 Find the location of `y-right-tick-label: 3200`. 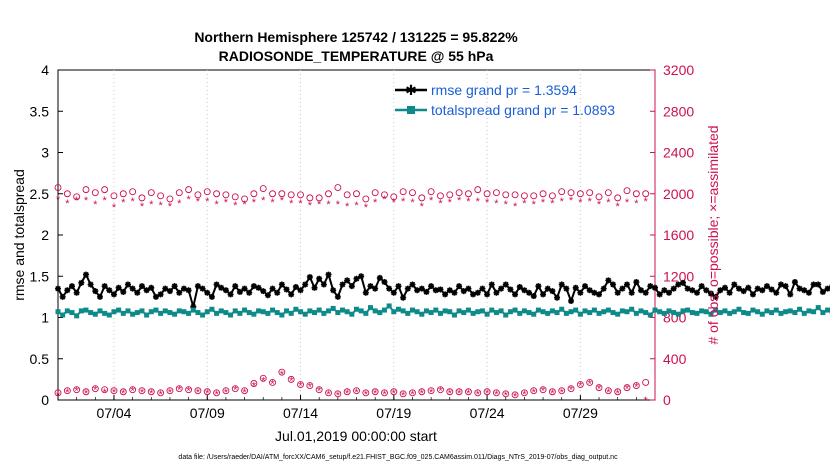

y-right-tick-label: 3200 is located at coordinates (678, 70).